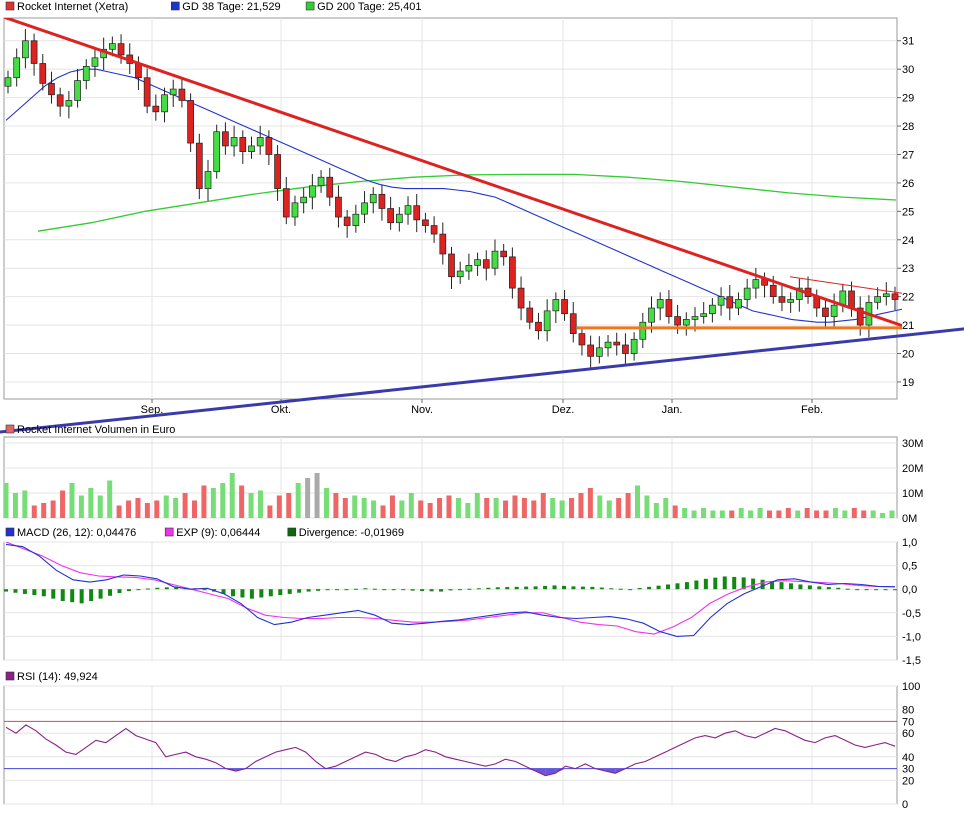 This screenshot has height=817, width=964. What do you see at coordinates (152, 410) in the screenshot?
I see `x-tick-label: Sep.` at bounding box center [152, 410].